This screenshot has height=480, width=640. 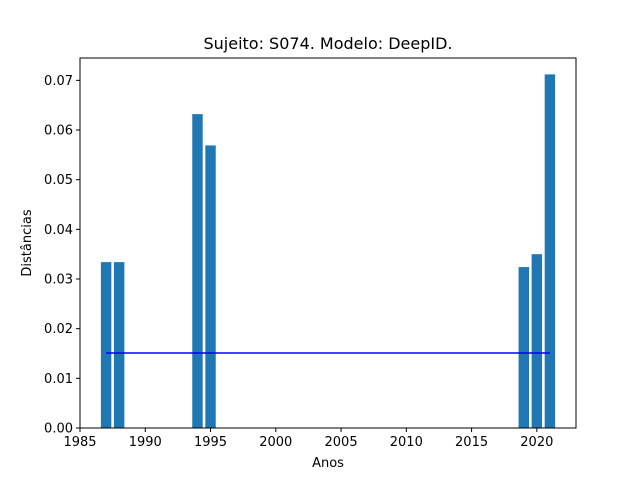 I want to click on y-tick-label-0.05: 0.05, so click(x=58, y=180).